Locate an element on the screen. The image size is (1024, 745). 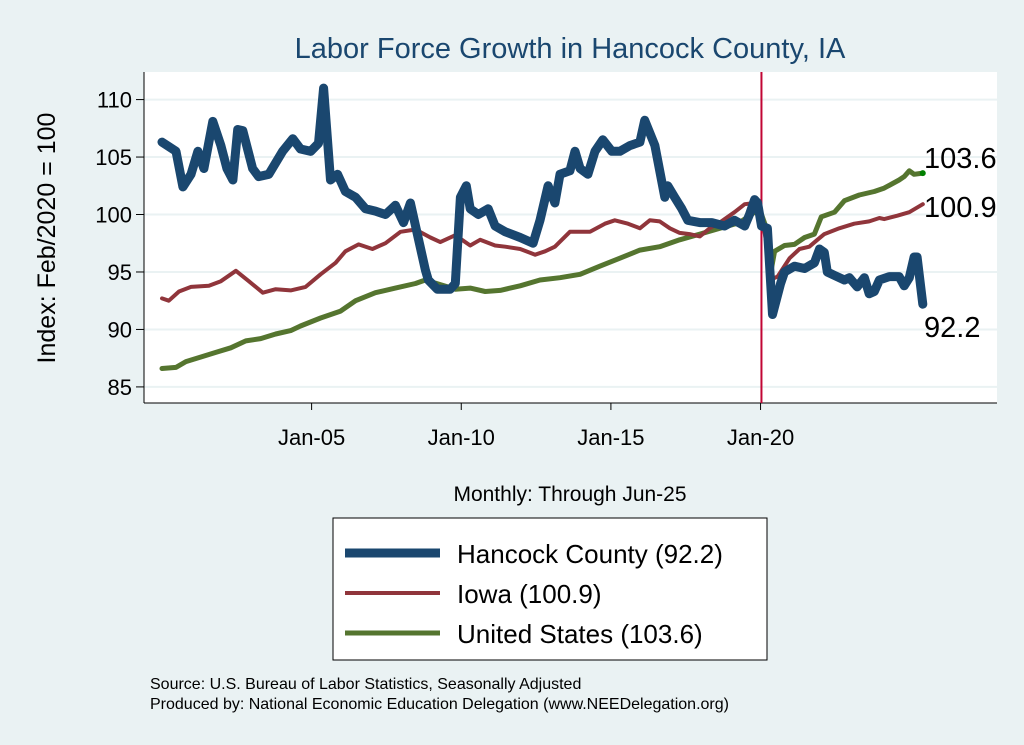
x-tick-label: Jan-20 is located at coordinates (760, 437).